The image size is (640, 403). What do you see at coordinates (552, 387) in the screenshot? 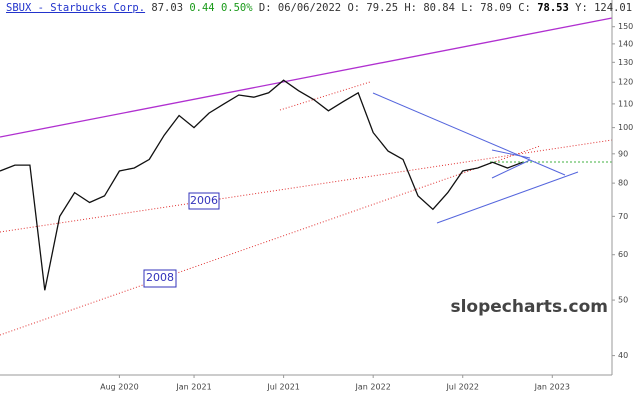
I see `x-tick-label: Jan 2023` at bounding box center [552, 387].